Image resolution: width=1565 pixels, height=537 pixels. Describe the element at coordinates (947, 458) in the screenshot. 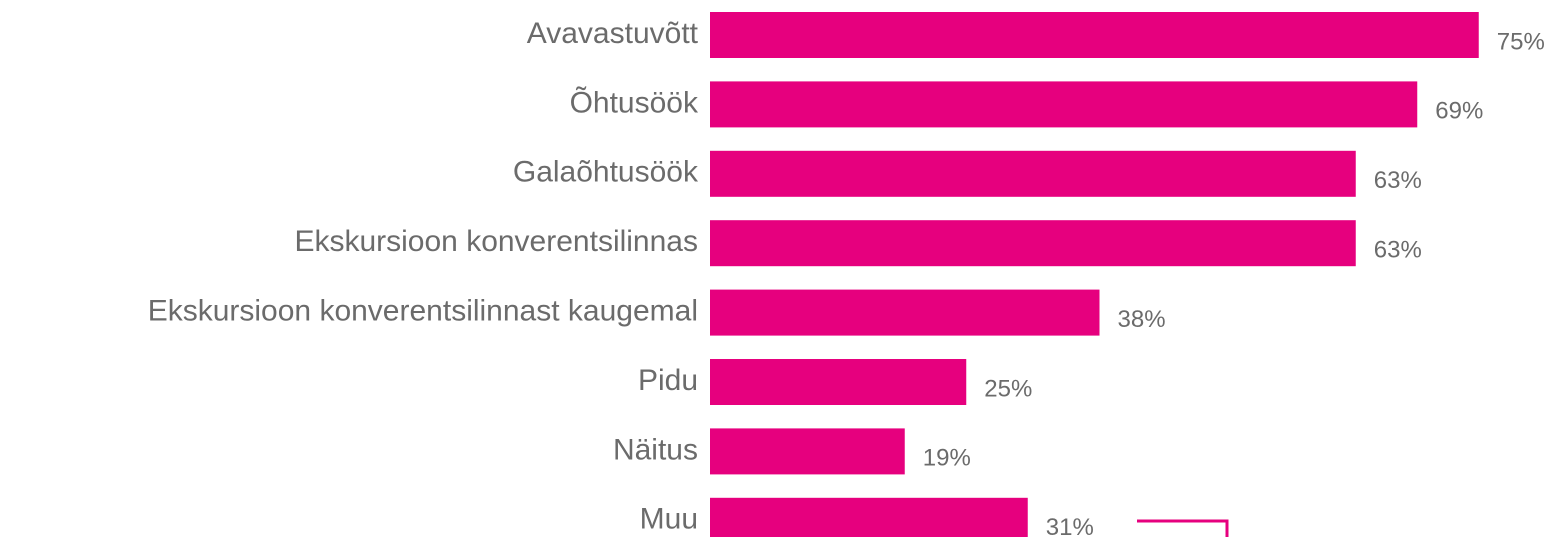

I see `value-label: 19%` at that location.